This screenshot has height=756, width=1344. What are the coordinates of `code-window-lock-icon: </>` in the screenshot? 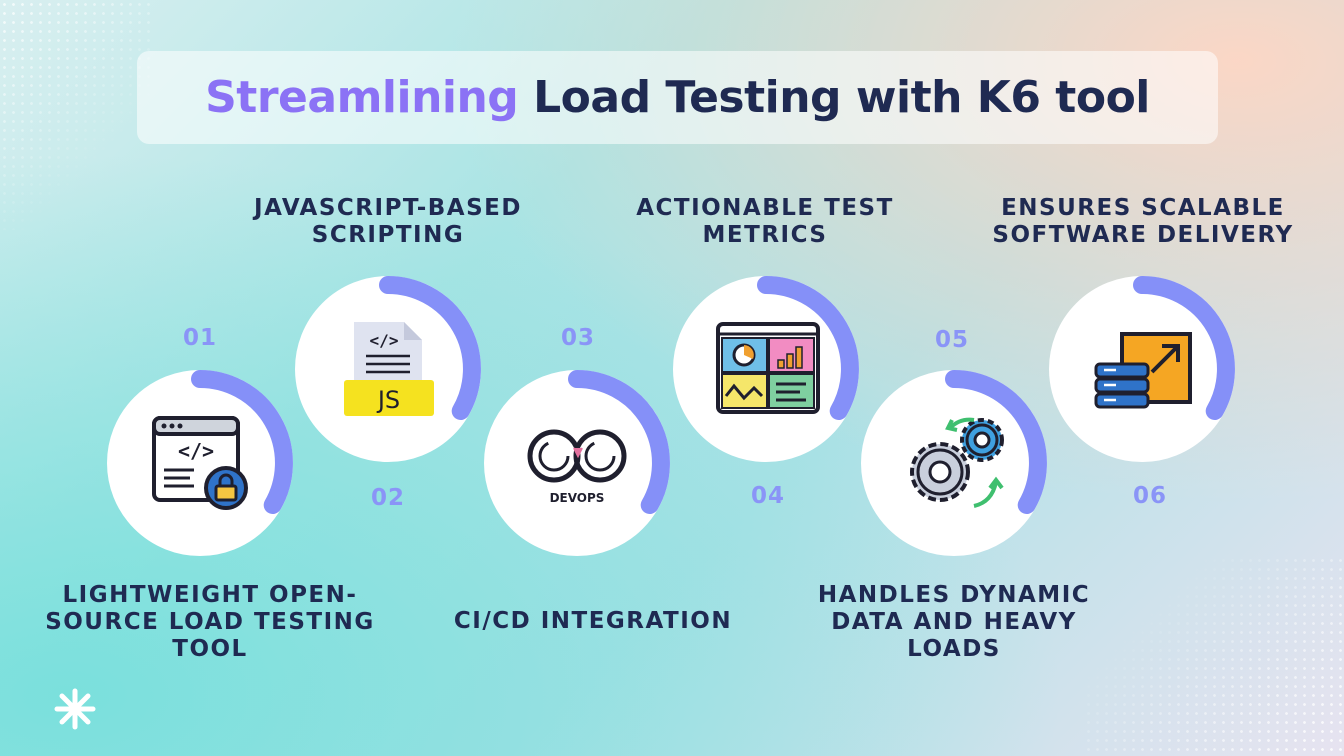 It's located at (200, 463).